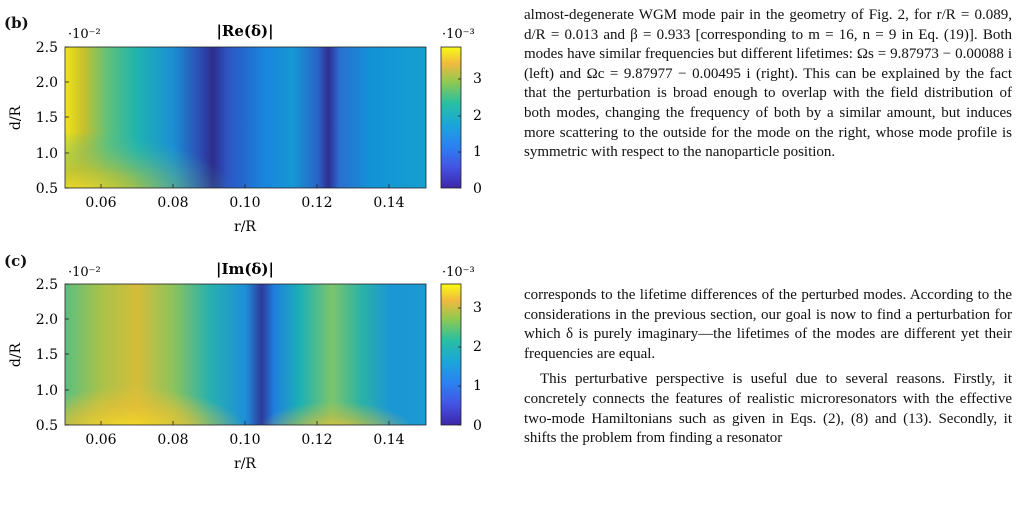 Image resolution: width=1021 pixels, height=505 pixels. What do you see at coordinates (16, 261) in the screenshot?
I see `panel-label-c: (c)` at bounding box center [16, 261].